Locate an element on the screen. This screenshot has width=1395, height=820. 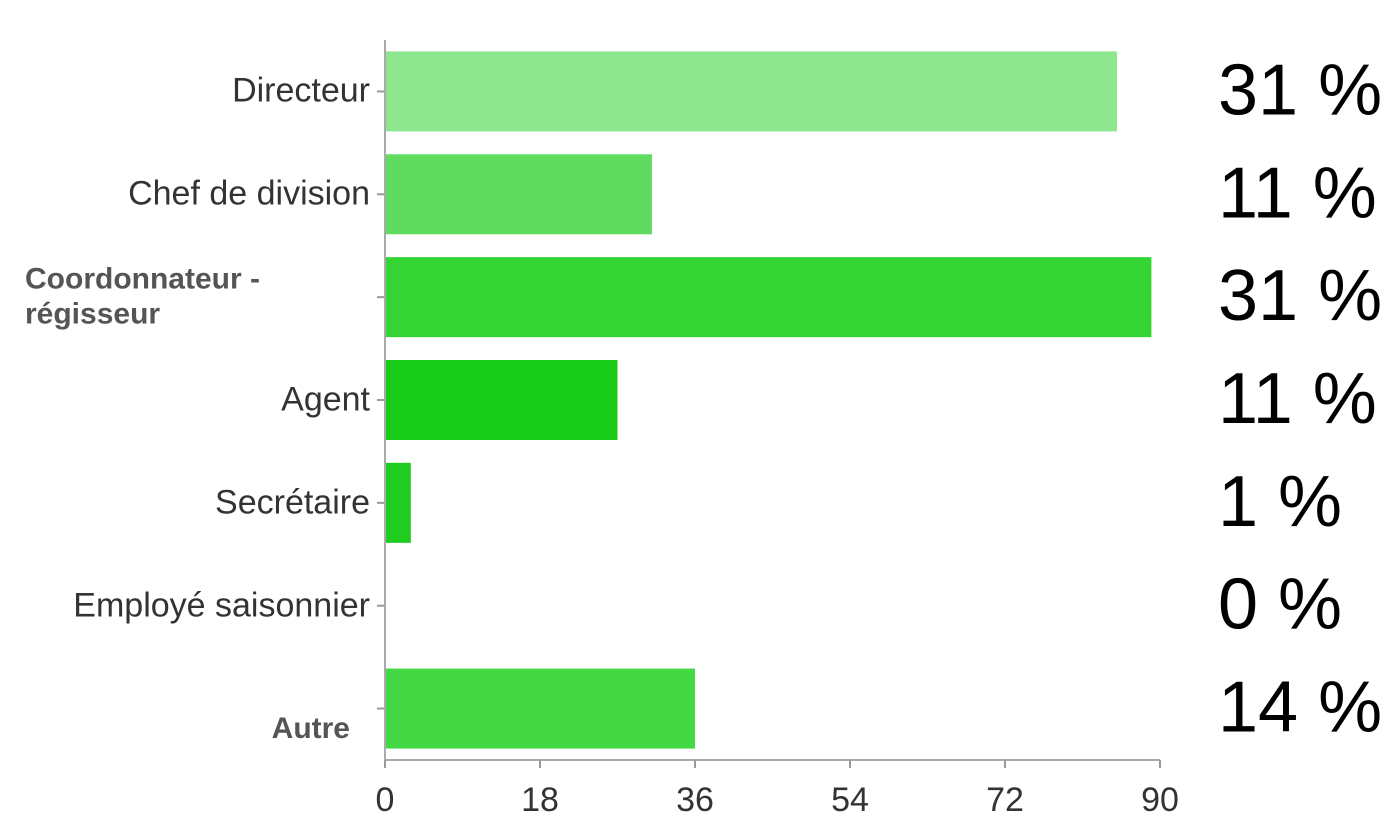
category-label: Employé saisonnier is located at coordinates (221, 605).